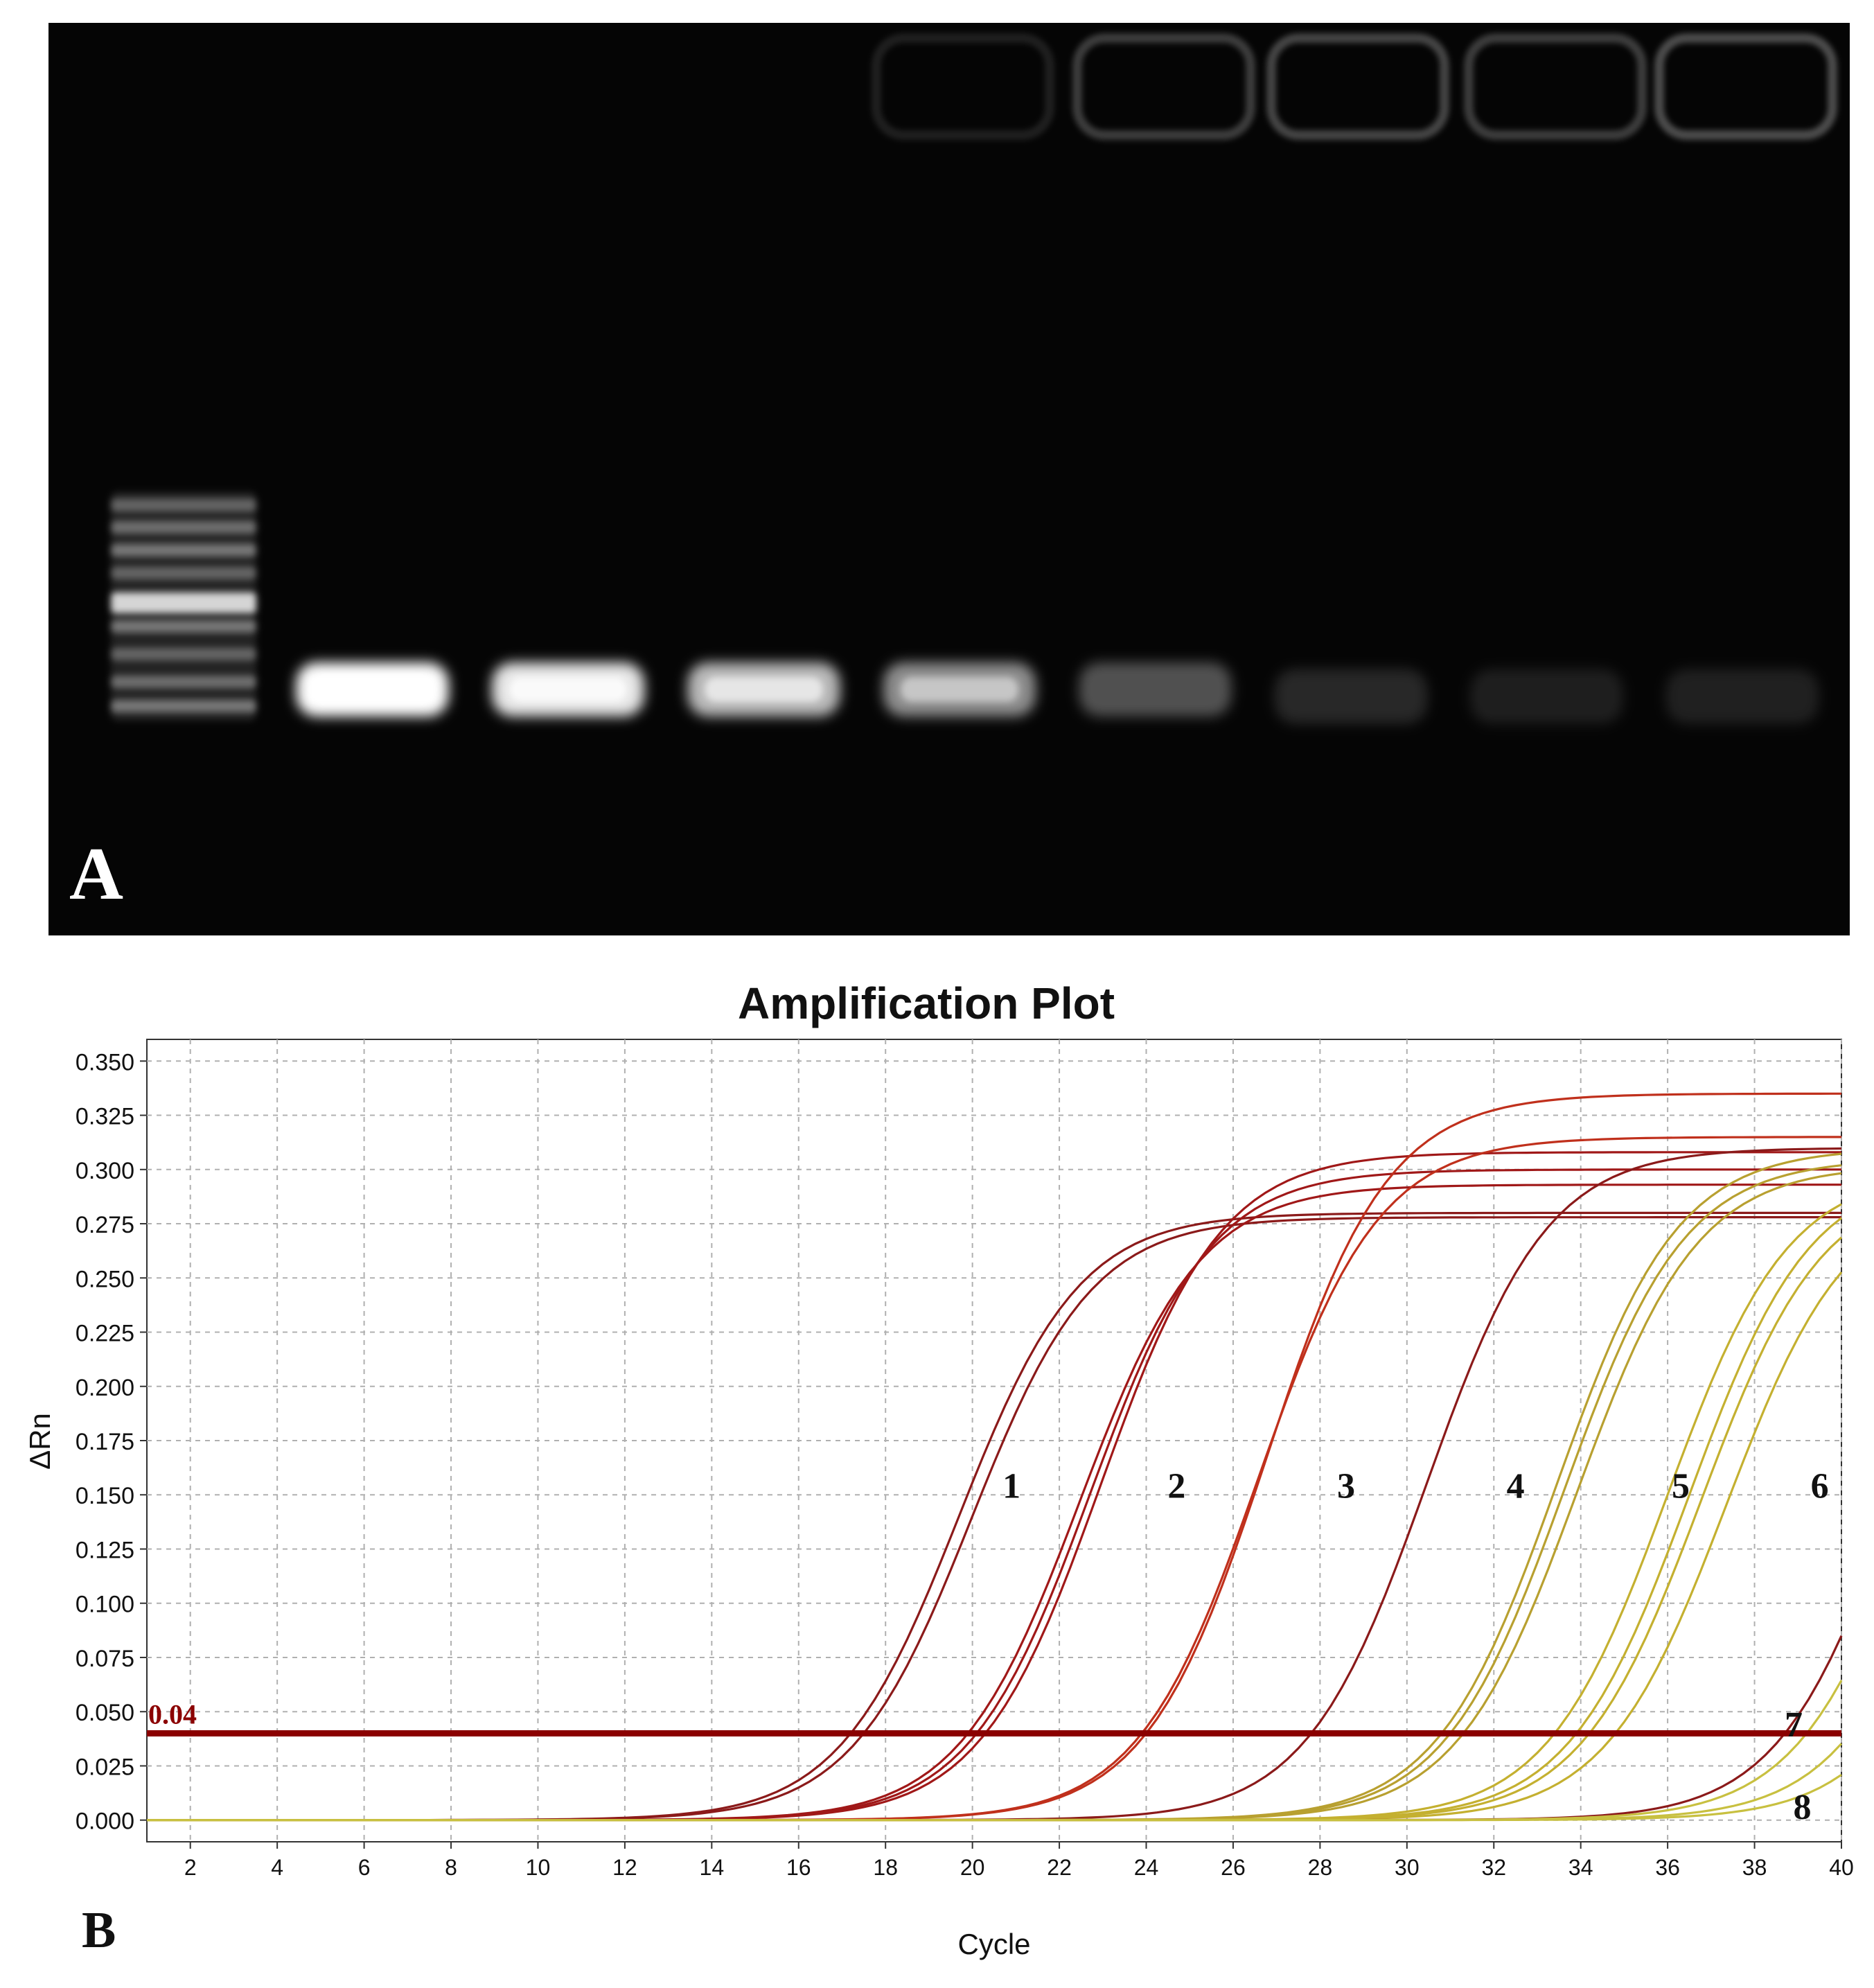 The width and height of the screenshot is (1874, 1988). What do you see at coordinates (105, 1605) in the screenshot?
I see `y-tick-label: 0.100` at bounding box center [105, 1605].